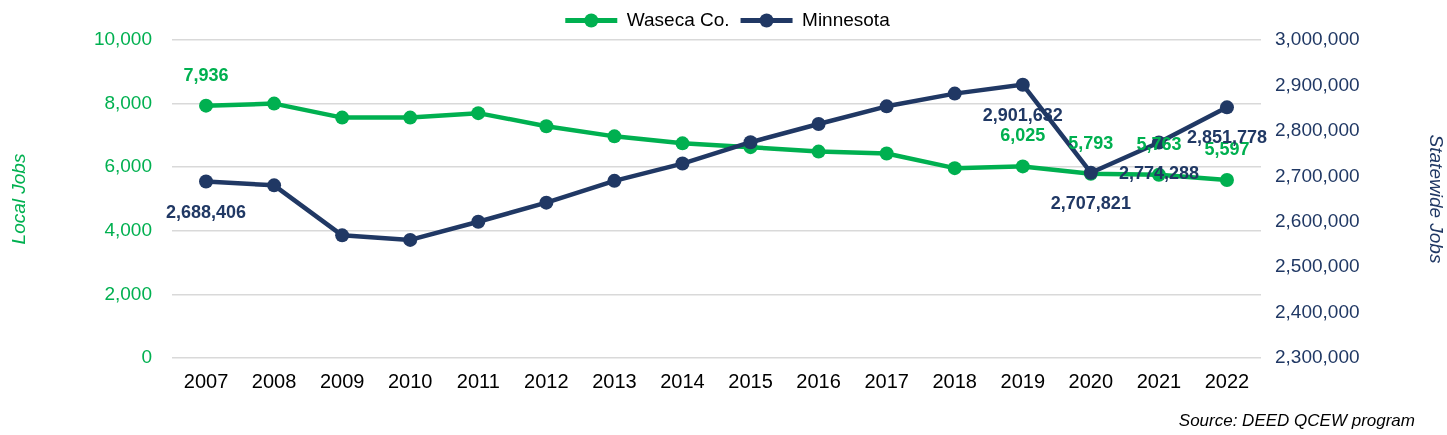 The width and height of the screenshot is (1447, 435). What do you see at coordinates (410, 380) in the screenshot?
I see `x-tick-label: 2010` at bounding box center [410, 380].